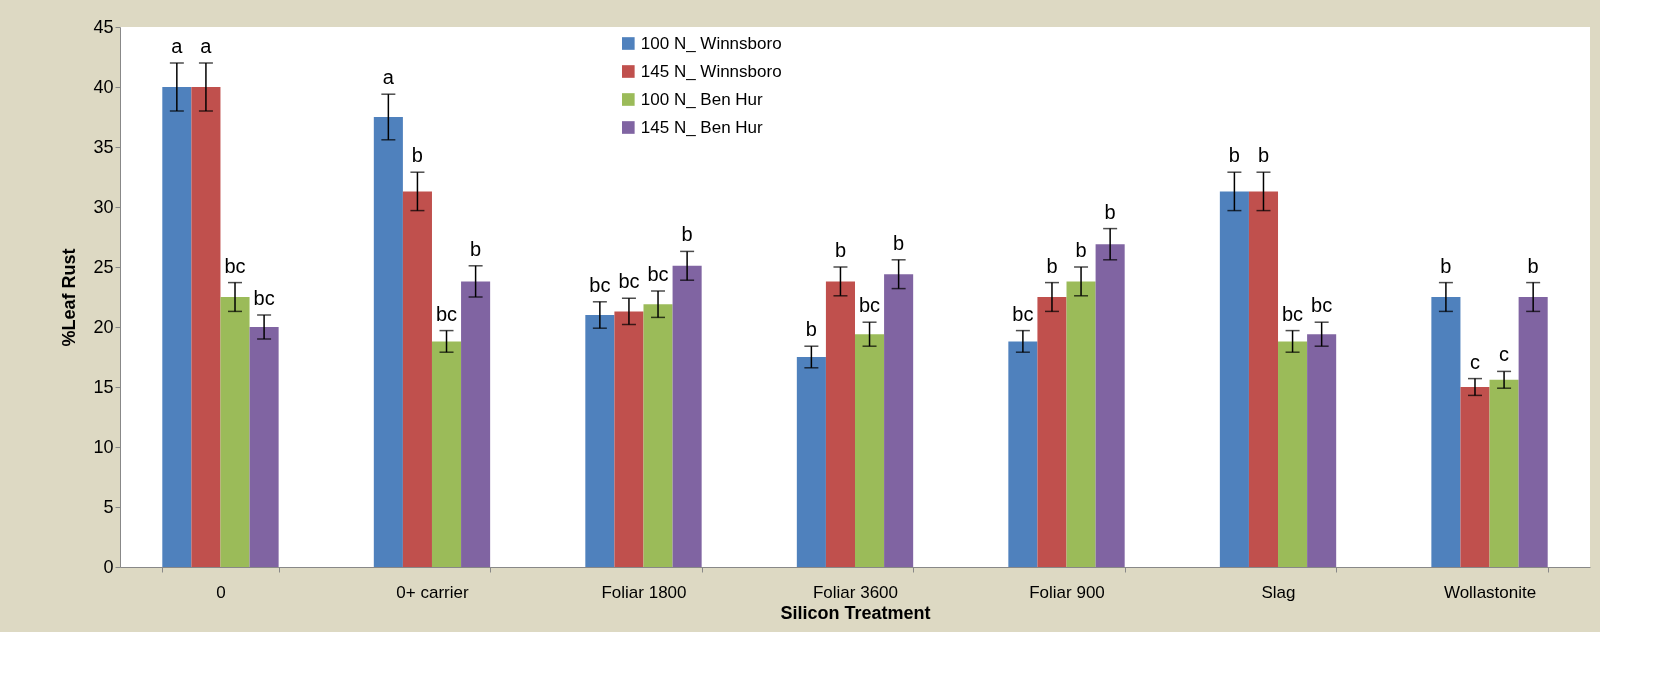 The width and height of the screenshot is (1656, 680). What do you see at coordinates (711, 43) in the screenshot?
I see `legend-label: 100 N_ Winnsboro` at bounding box center [711, 43].